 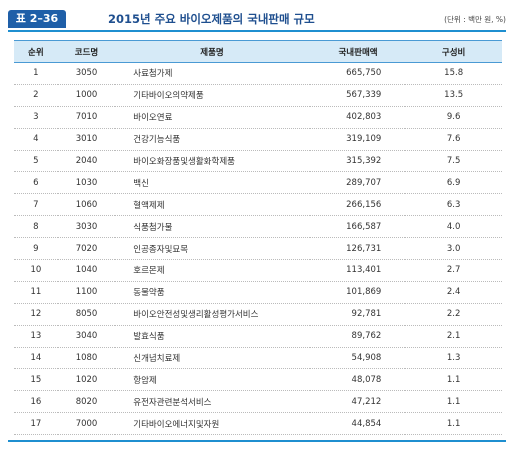 What do you see at coordinates (357, 336) in the screenshot?
I see `table-cell: 89,762` at bounding box center [357, 336].